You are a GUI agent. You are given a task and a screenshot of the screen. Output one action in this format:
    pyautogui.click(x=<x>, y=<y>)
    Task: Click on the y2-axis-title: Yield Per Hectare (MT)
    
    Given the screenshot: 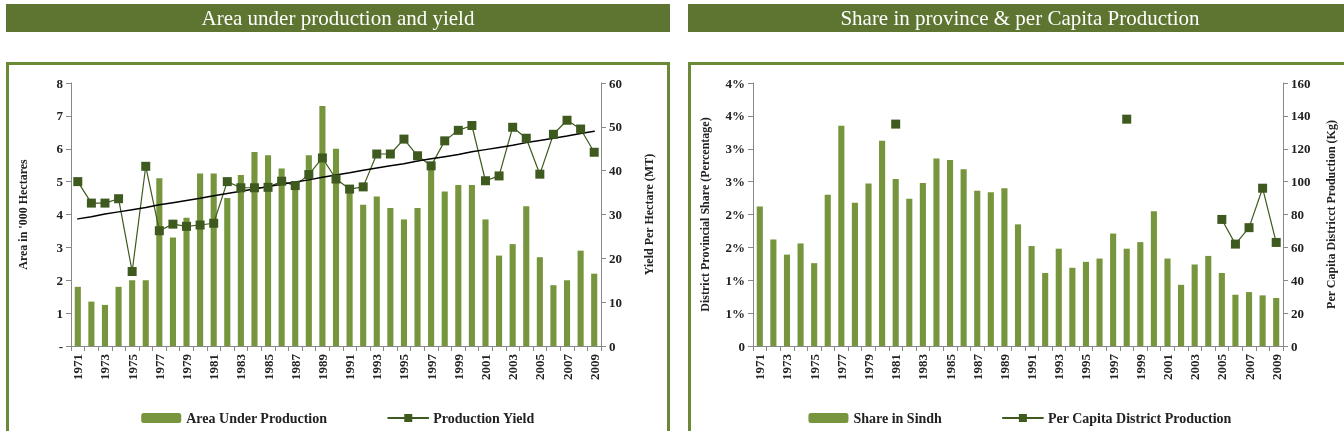 What is the action you would take?
    pyautogui.click(x=649, y=214)
    